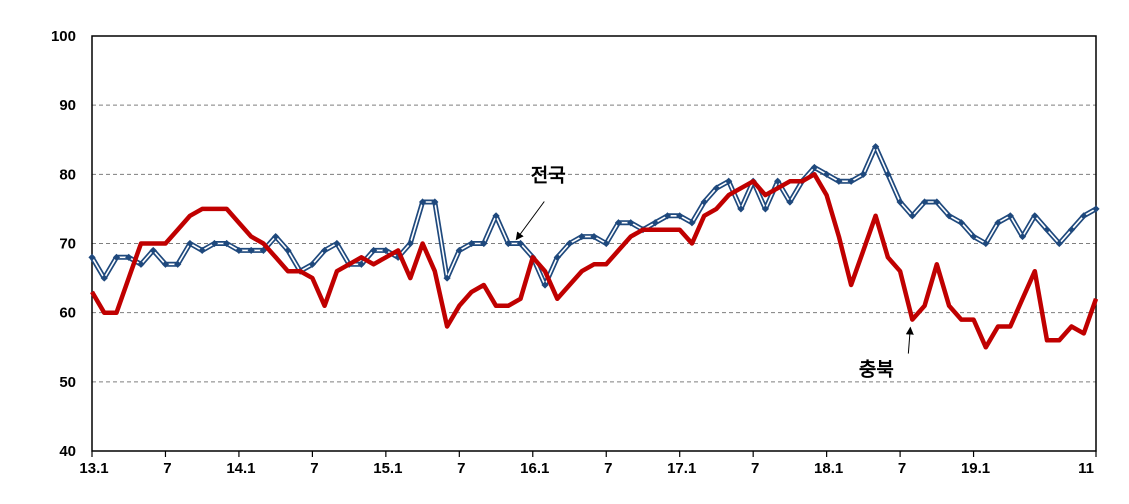 This screenshot has width=1129, height=504. Describe the element at coordinates (461, 468) in the screenshot. I see `x-tick-label-5: 7` at that location.